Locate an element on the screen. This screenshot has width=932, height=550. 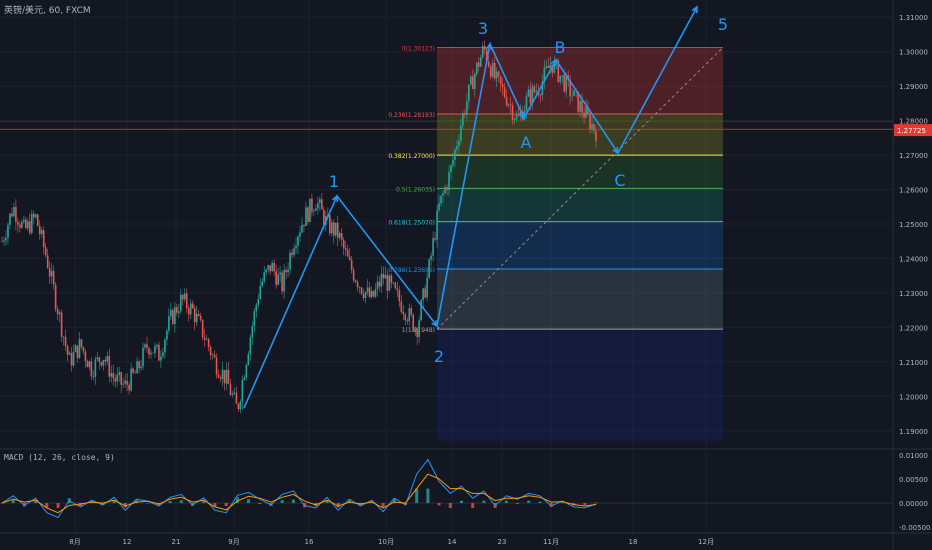
price-tick-label: 1.27000 is located at coordinates (913, 156).